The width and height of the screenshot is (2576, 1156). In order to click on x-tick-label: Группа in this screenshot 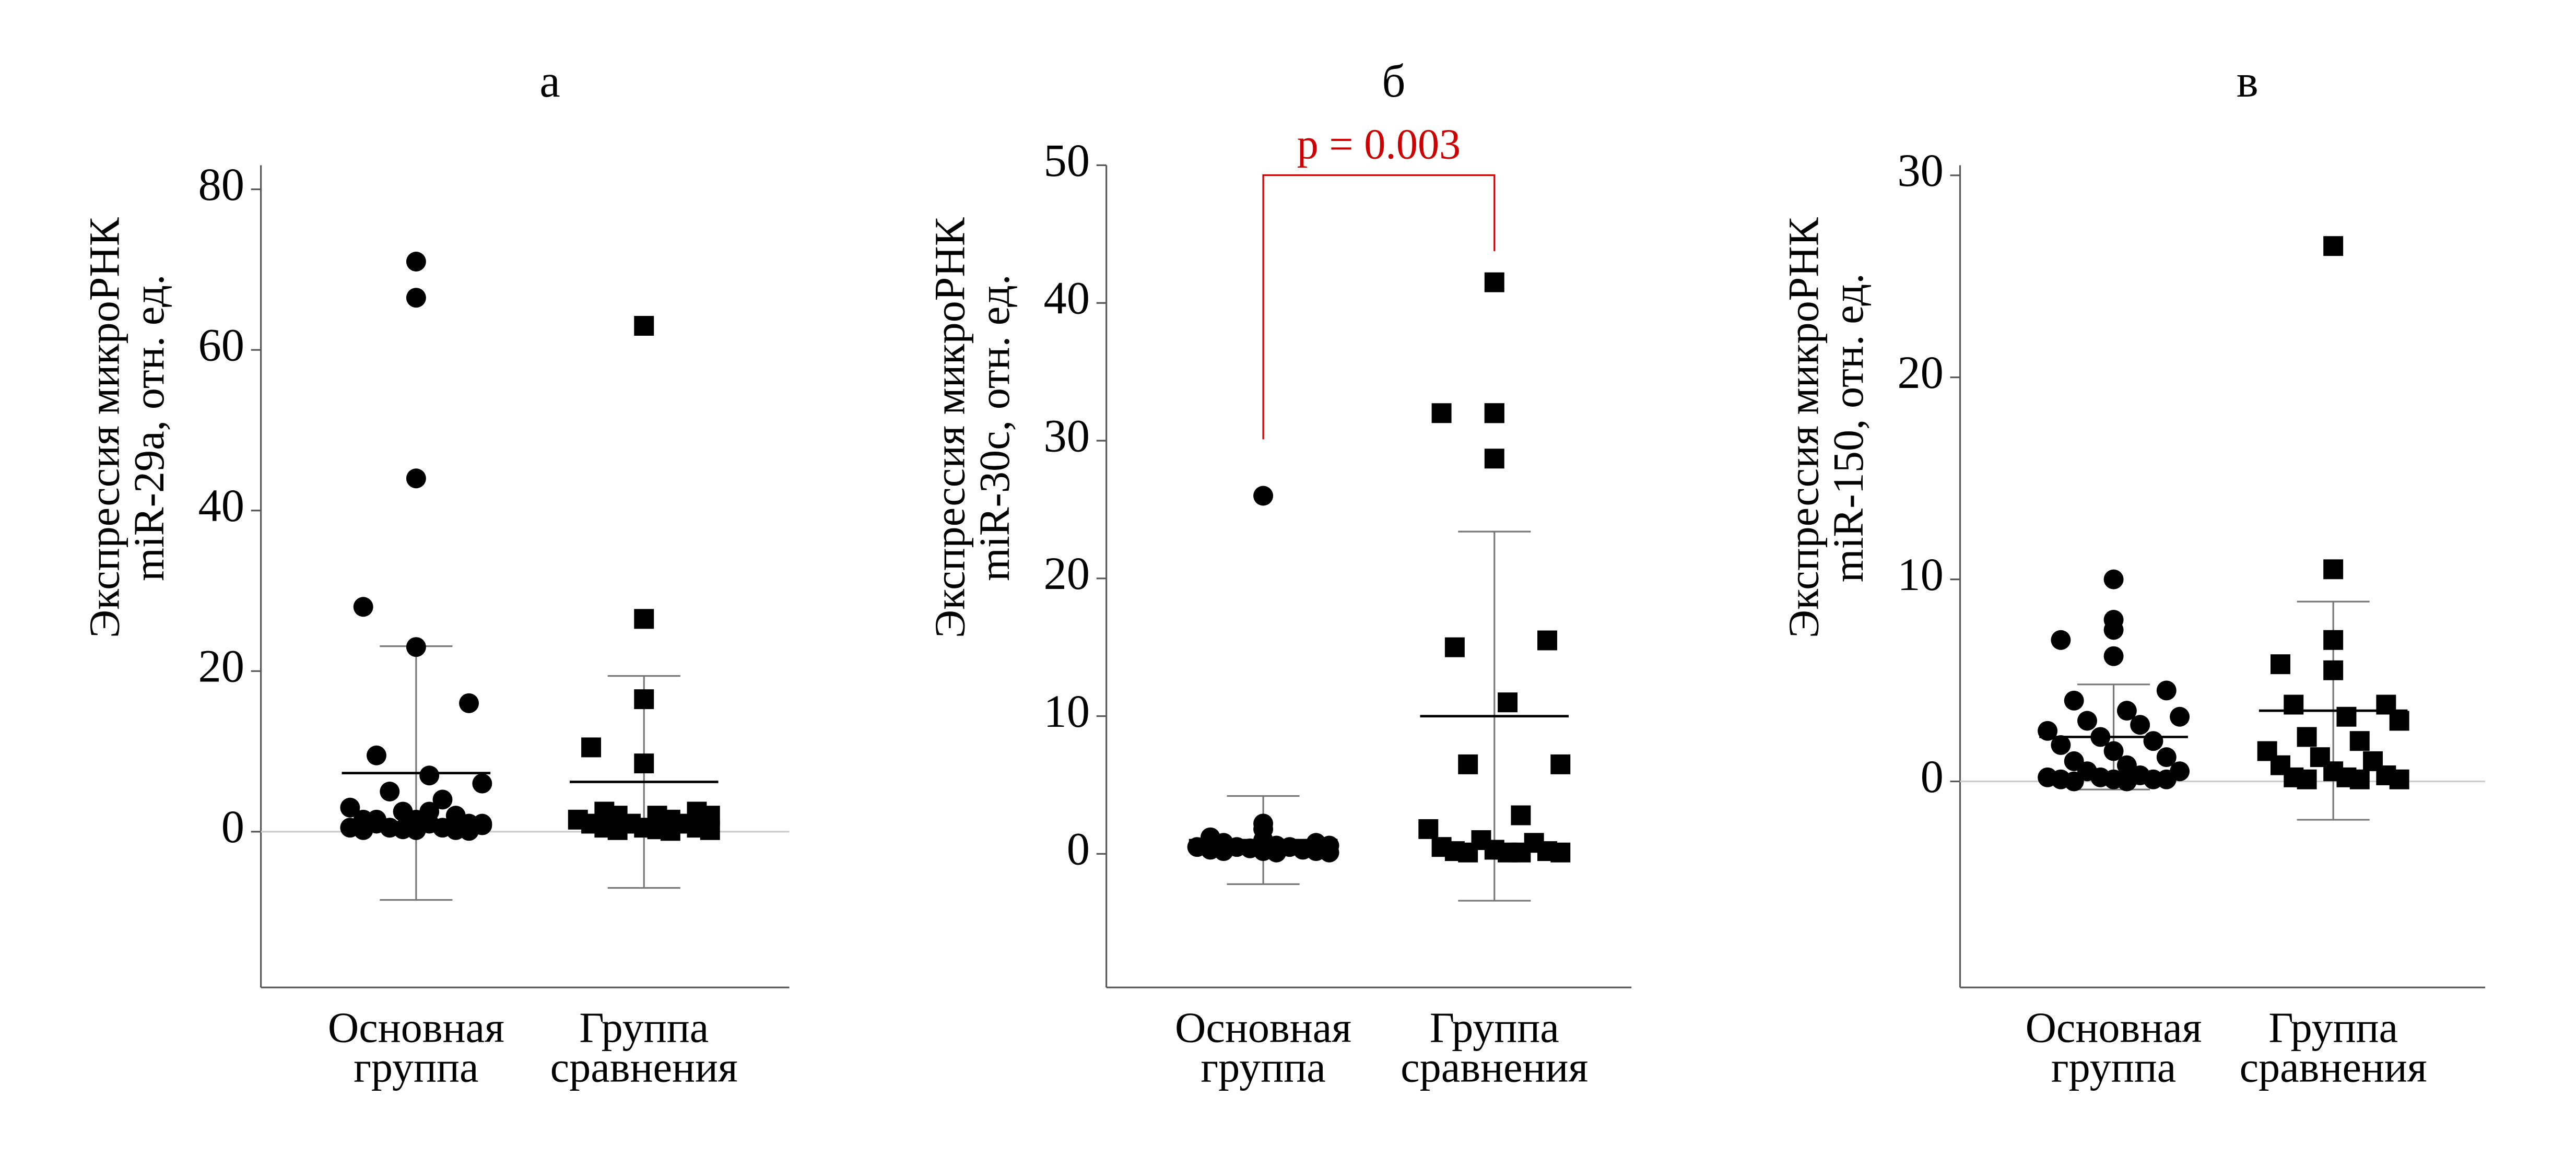, I will do `click(2333, 1027)`.